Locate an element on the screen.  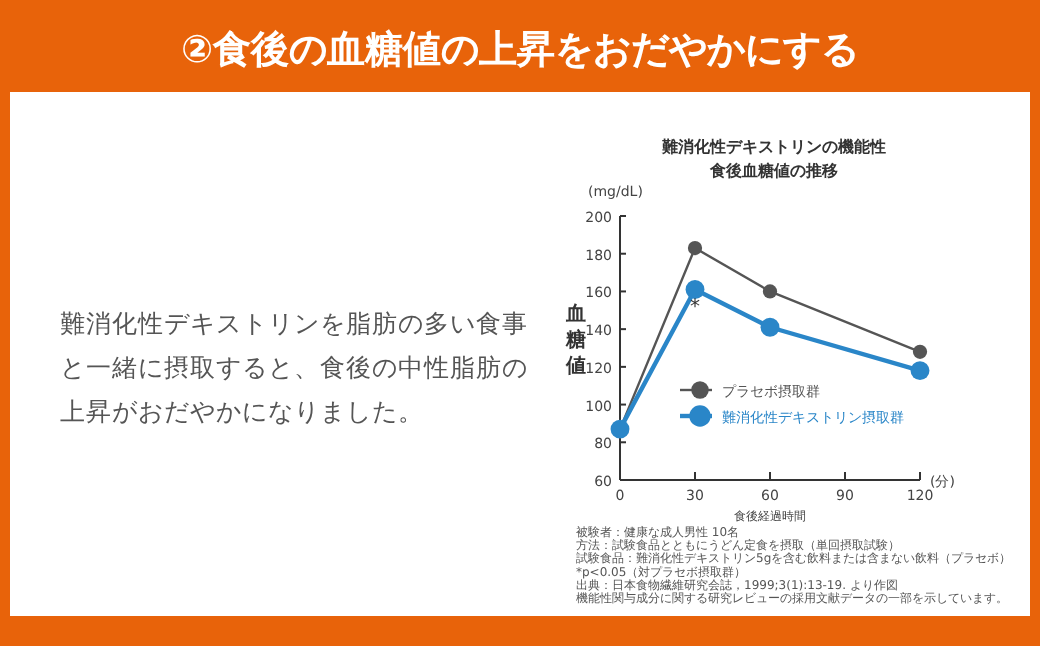
text: 難消化性デキストリンを脂肪の多い食事 is located at coordinates (294, 323).